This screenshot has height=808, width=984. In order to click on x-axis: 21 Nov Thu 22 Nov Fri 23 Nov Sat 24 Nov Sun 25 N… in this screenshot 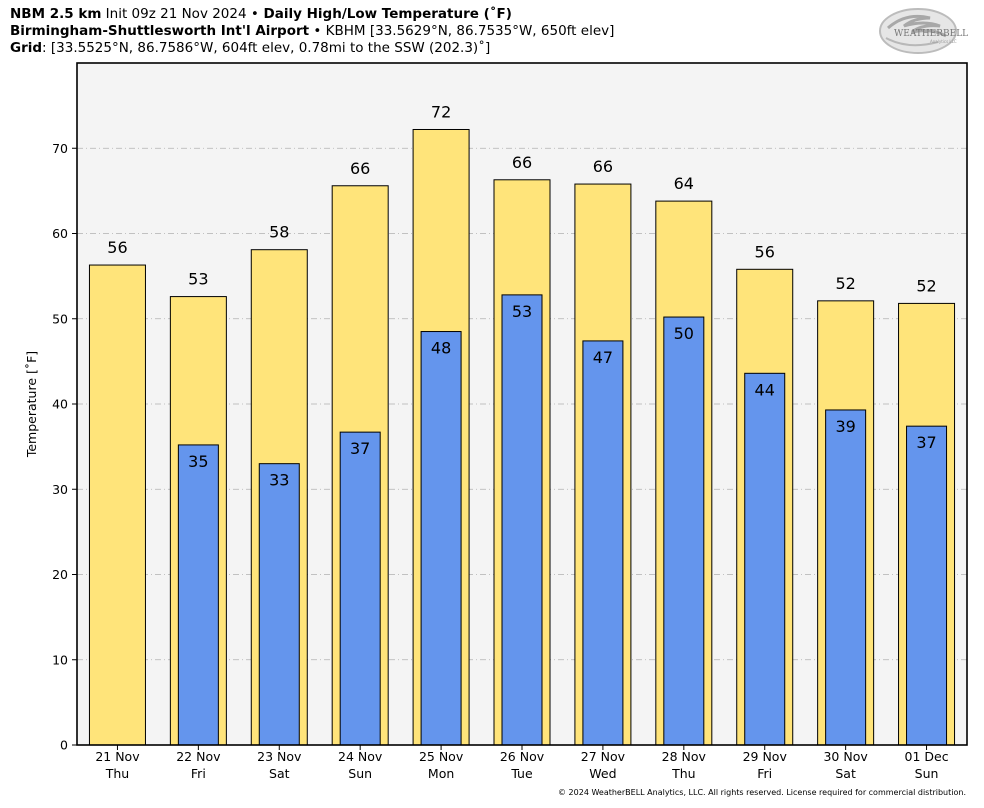, I will do `click(522, 763)`.